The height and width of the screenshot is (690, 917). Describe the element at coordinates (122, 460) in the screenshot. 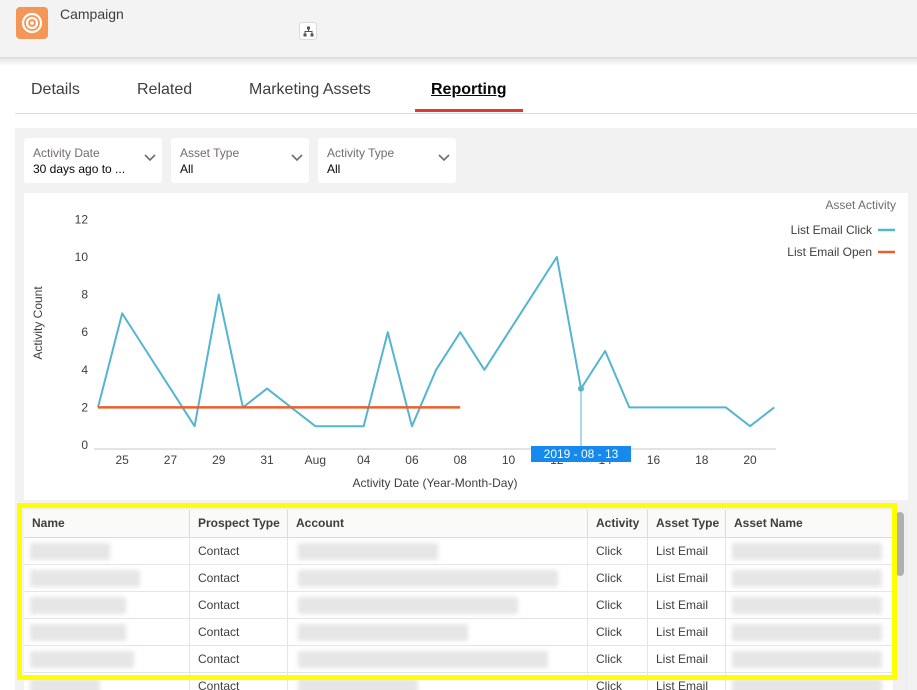

I see `x-tick-label: 25` at that location.